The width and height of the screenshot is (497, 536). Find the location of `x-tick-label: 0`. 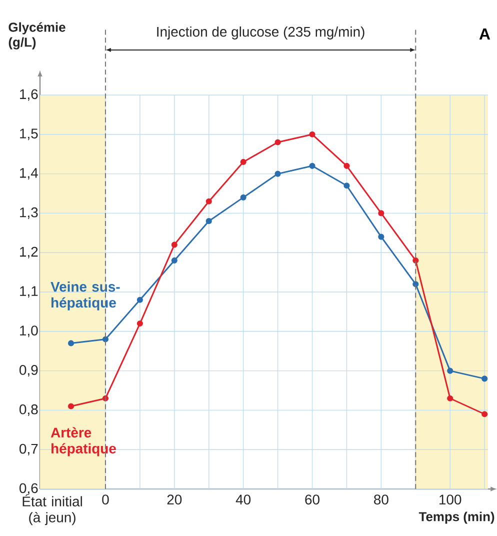

x-tick-label: 0 is located at coordinates (105, 499).